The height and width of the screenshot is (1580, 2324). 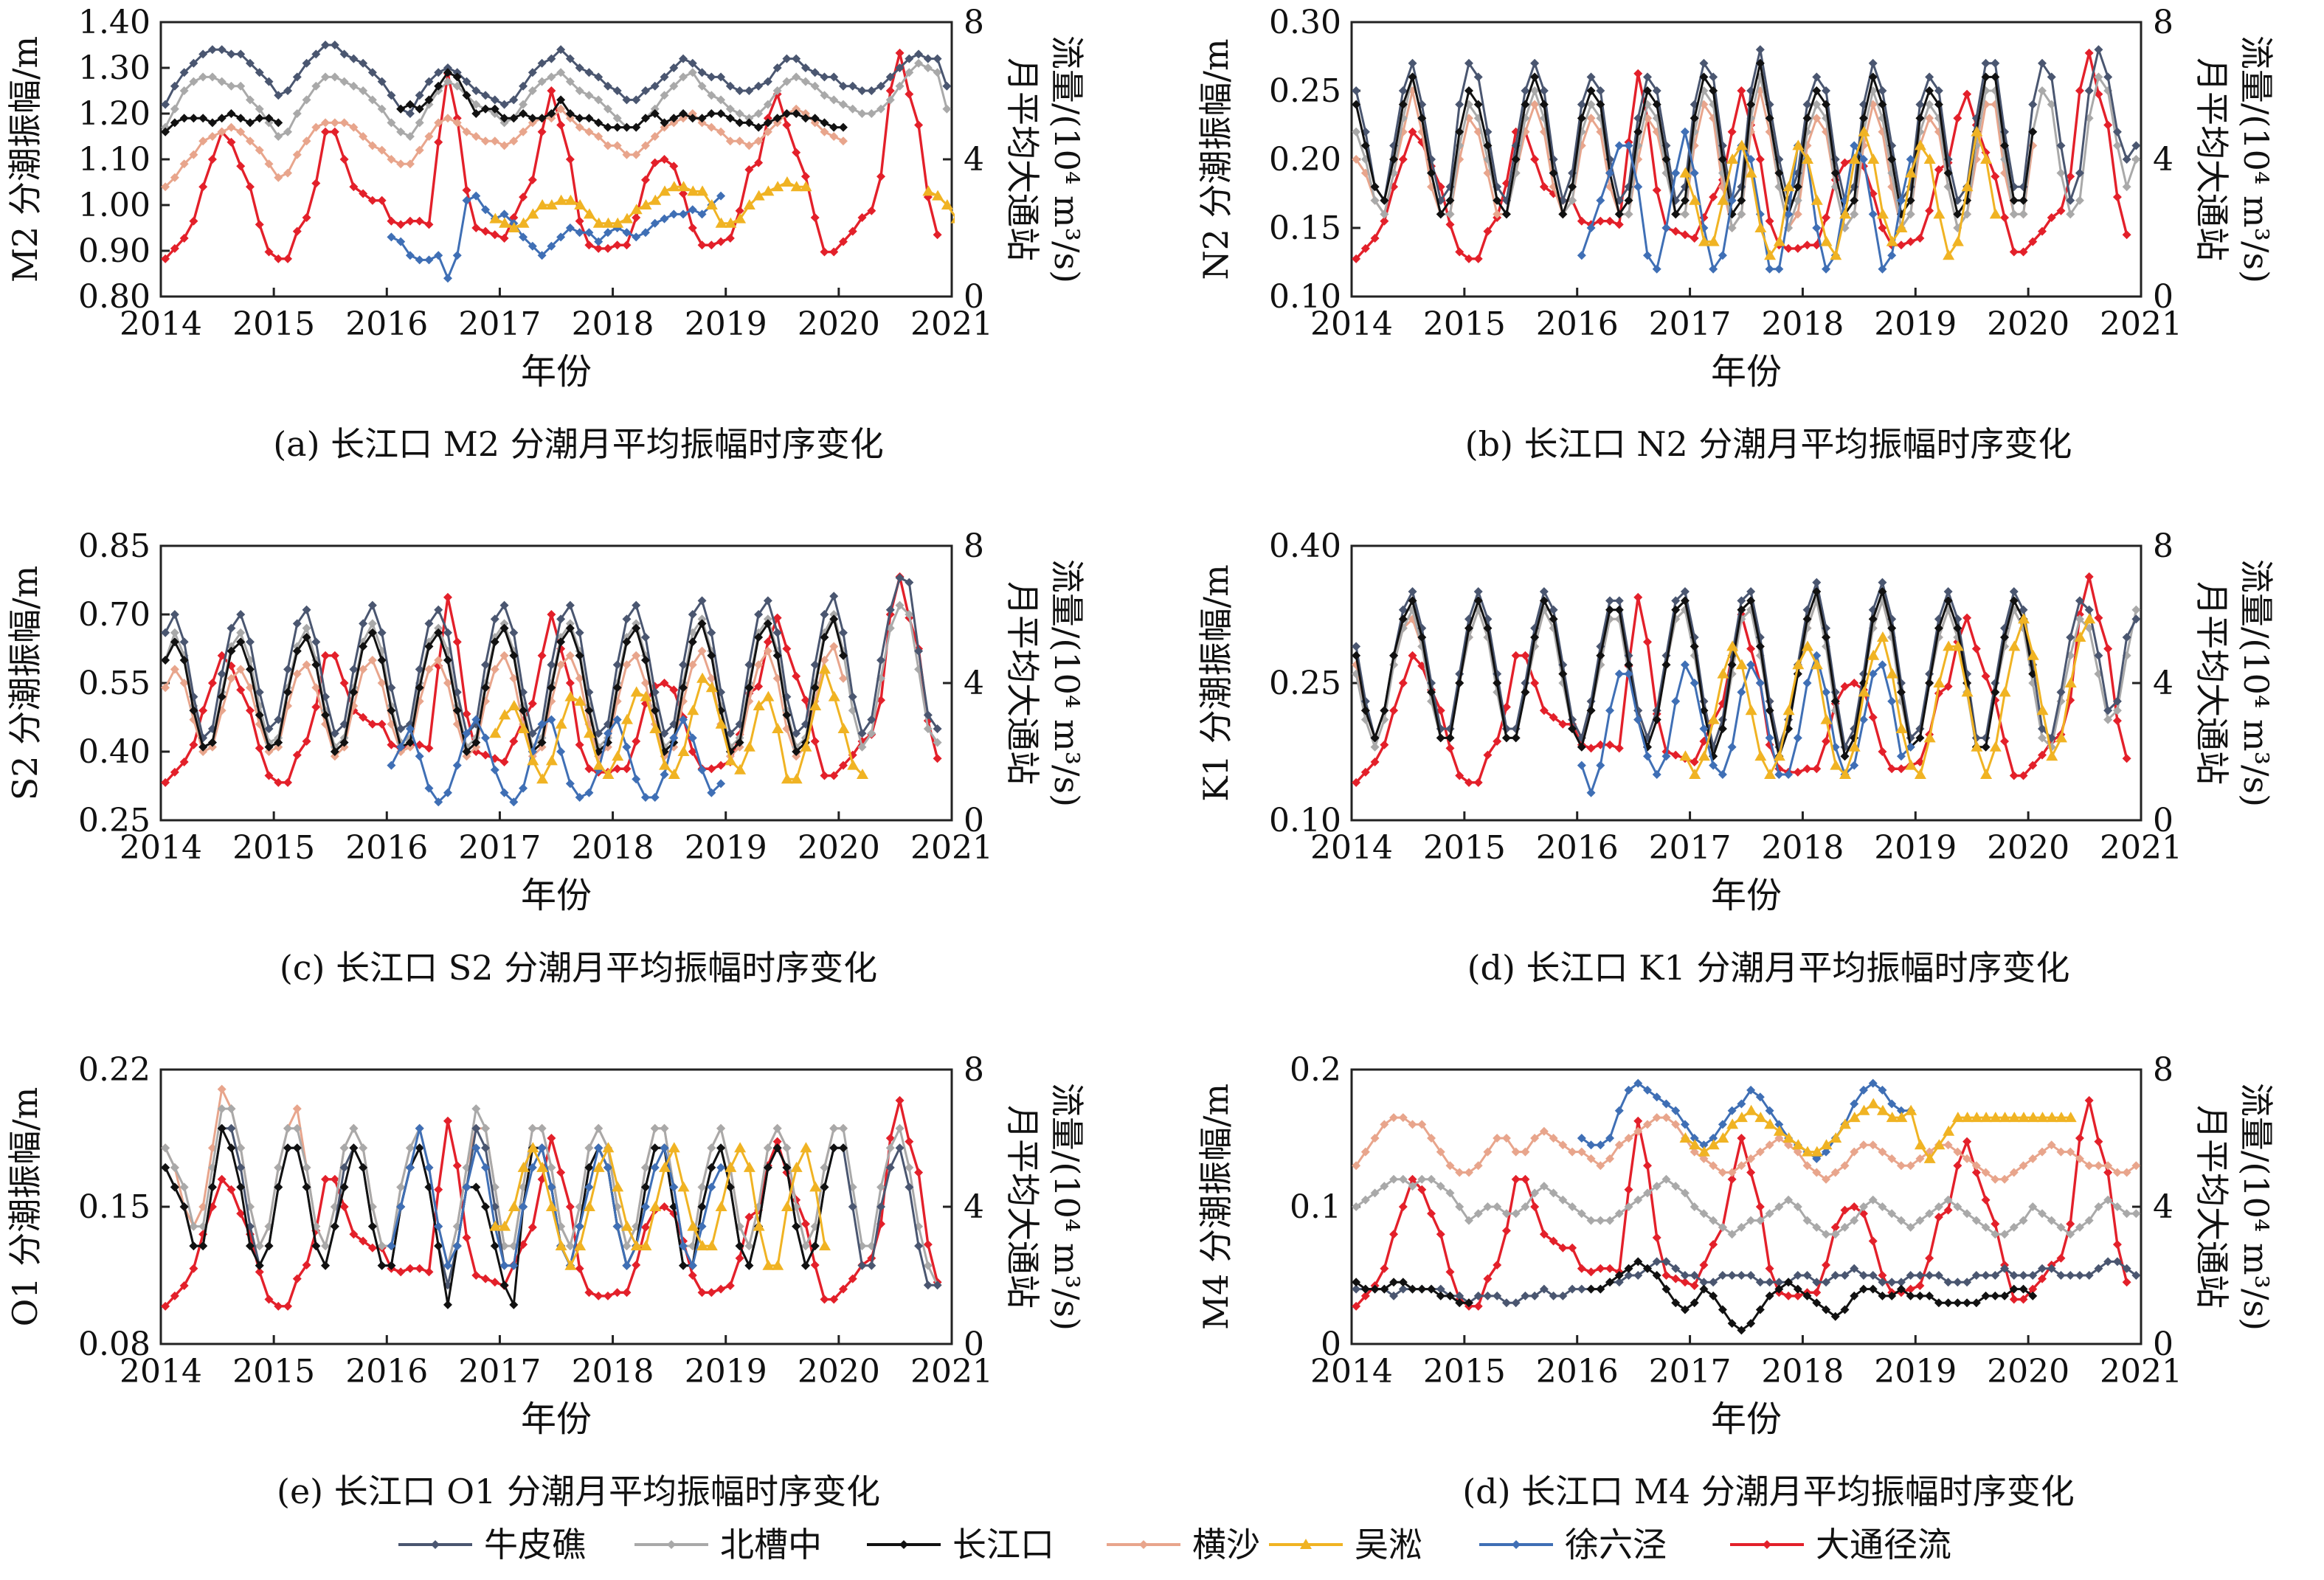 I want to click on y2-tick-label: 0, so click(x=974, y=1344).